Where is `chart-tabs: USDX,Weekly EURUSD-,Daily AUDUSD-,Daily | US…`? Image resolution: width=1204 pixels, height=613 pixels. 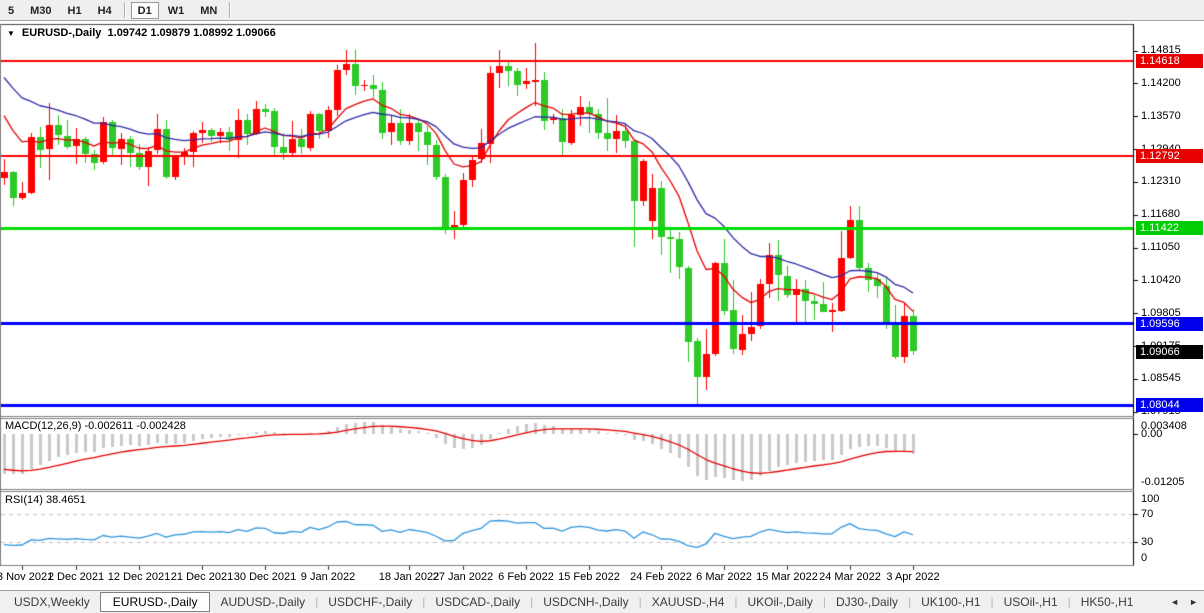 chart-tabs: USDX,Weekly EURUSD-,Daily AUDUSD-,Daily | US… is located at coordinates (573, 601).